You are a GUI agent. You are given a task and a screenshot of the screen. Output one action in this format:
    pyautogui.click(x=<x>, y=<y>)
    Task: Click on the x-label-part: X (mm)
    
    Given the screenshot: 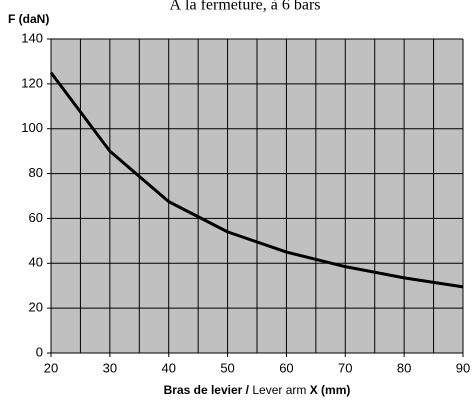 What is the action you would take?
    pyautogui.click(x=330, y=390)
    